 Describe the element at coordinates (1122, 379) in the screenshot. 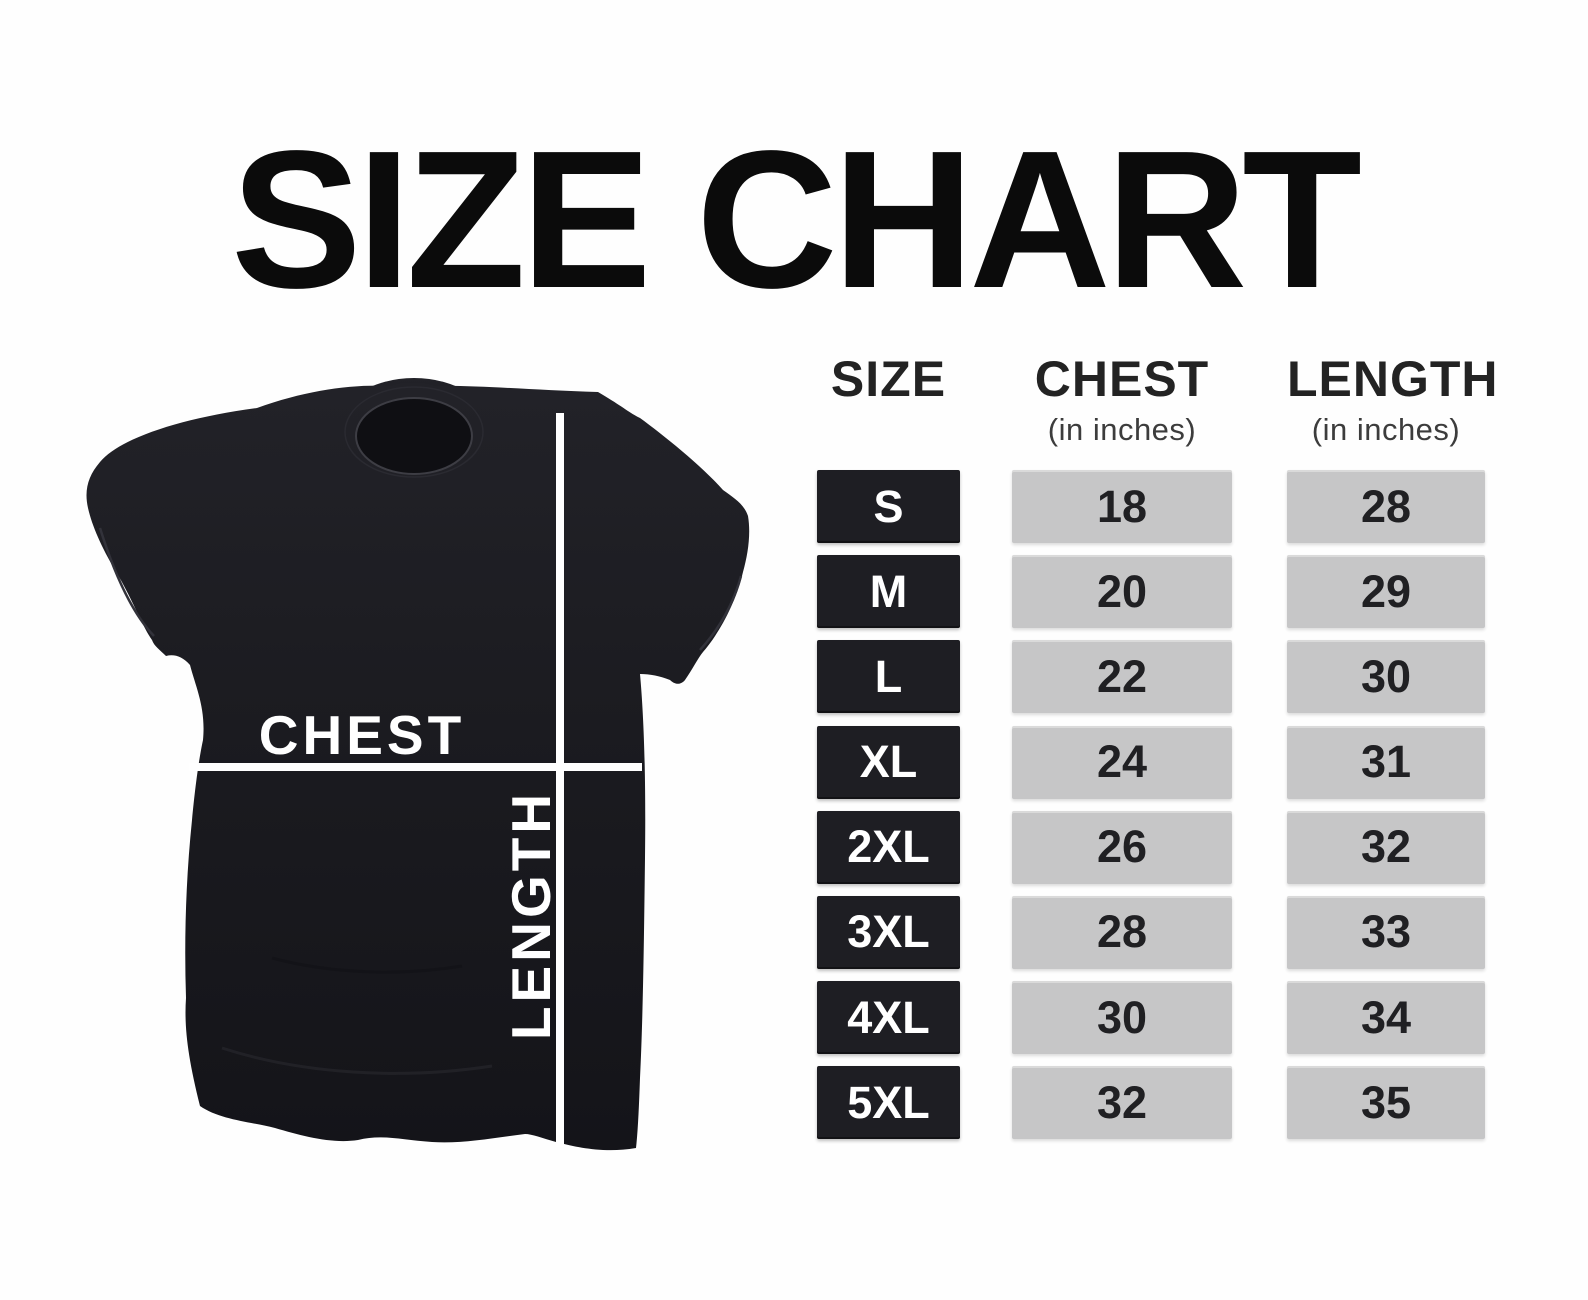

I see `chest-header-label: CHEST` at that location.